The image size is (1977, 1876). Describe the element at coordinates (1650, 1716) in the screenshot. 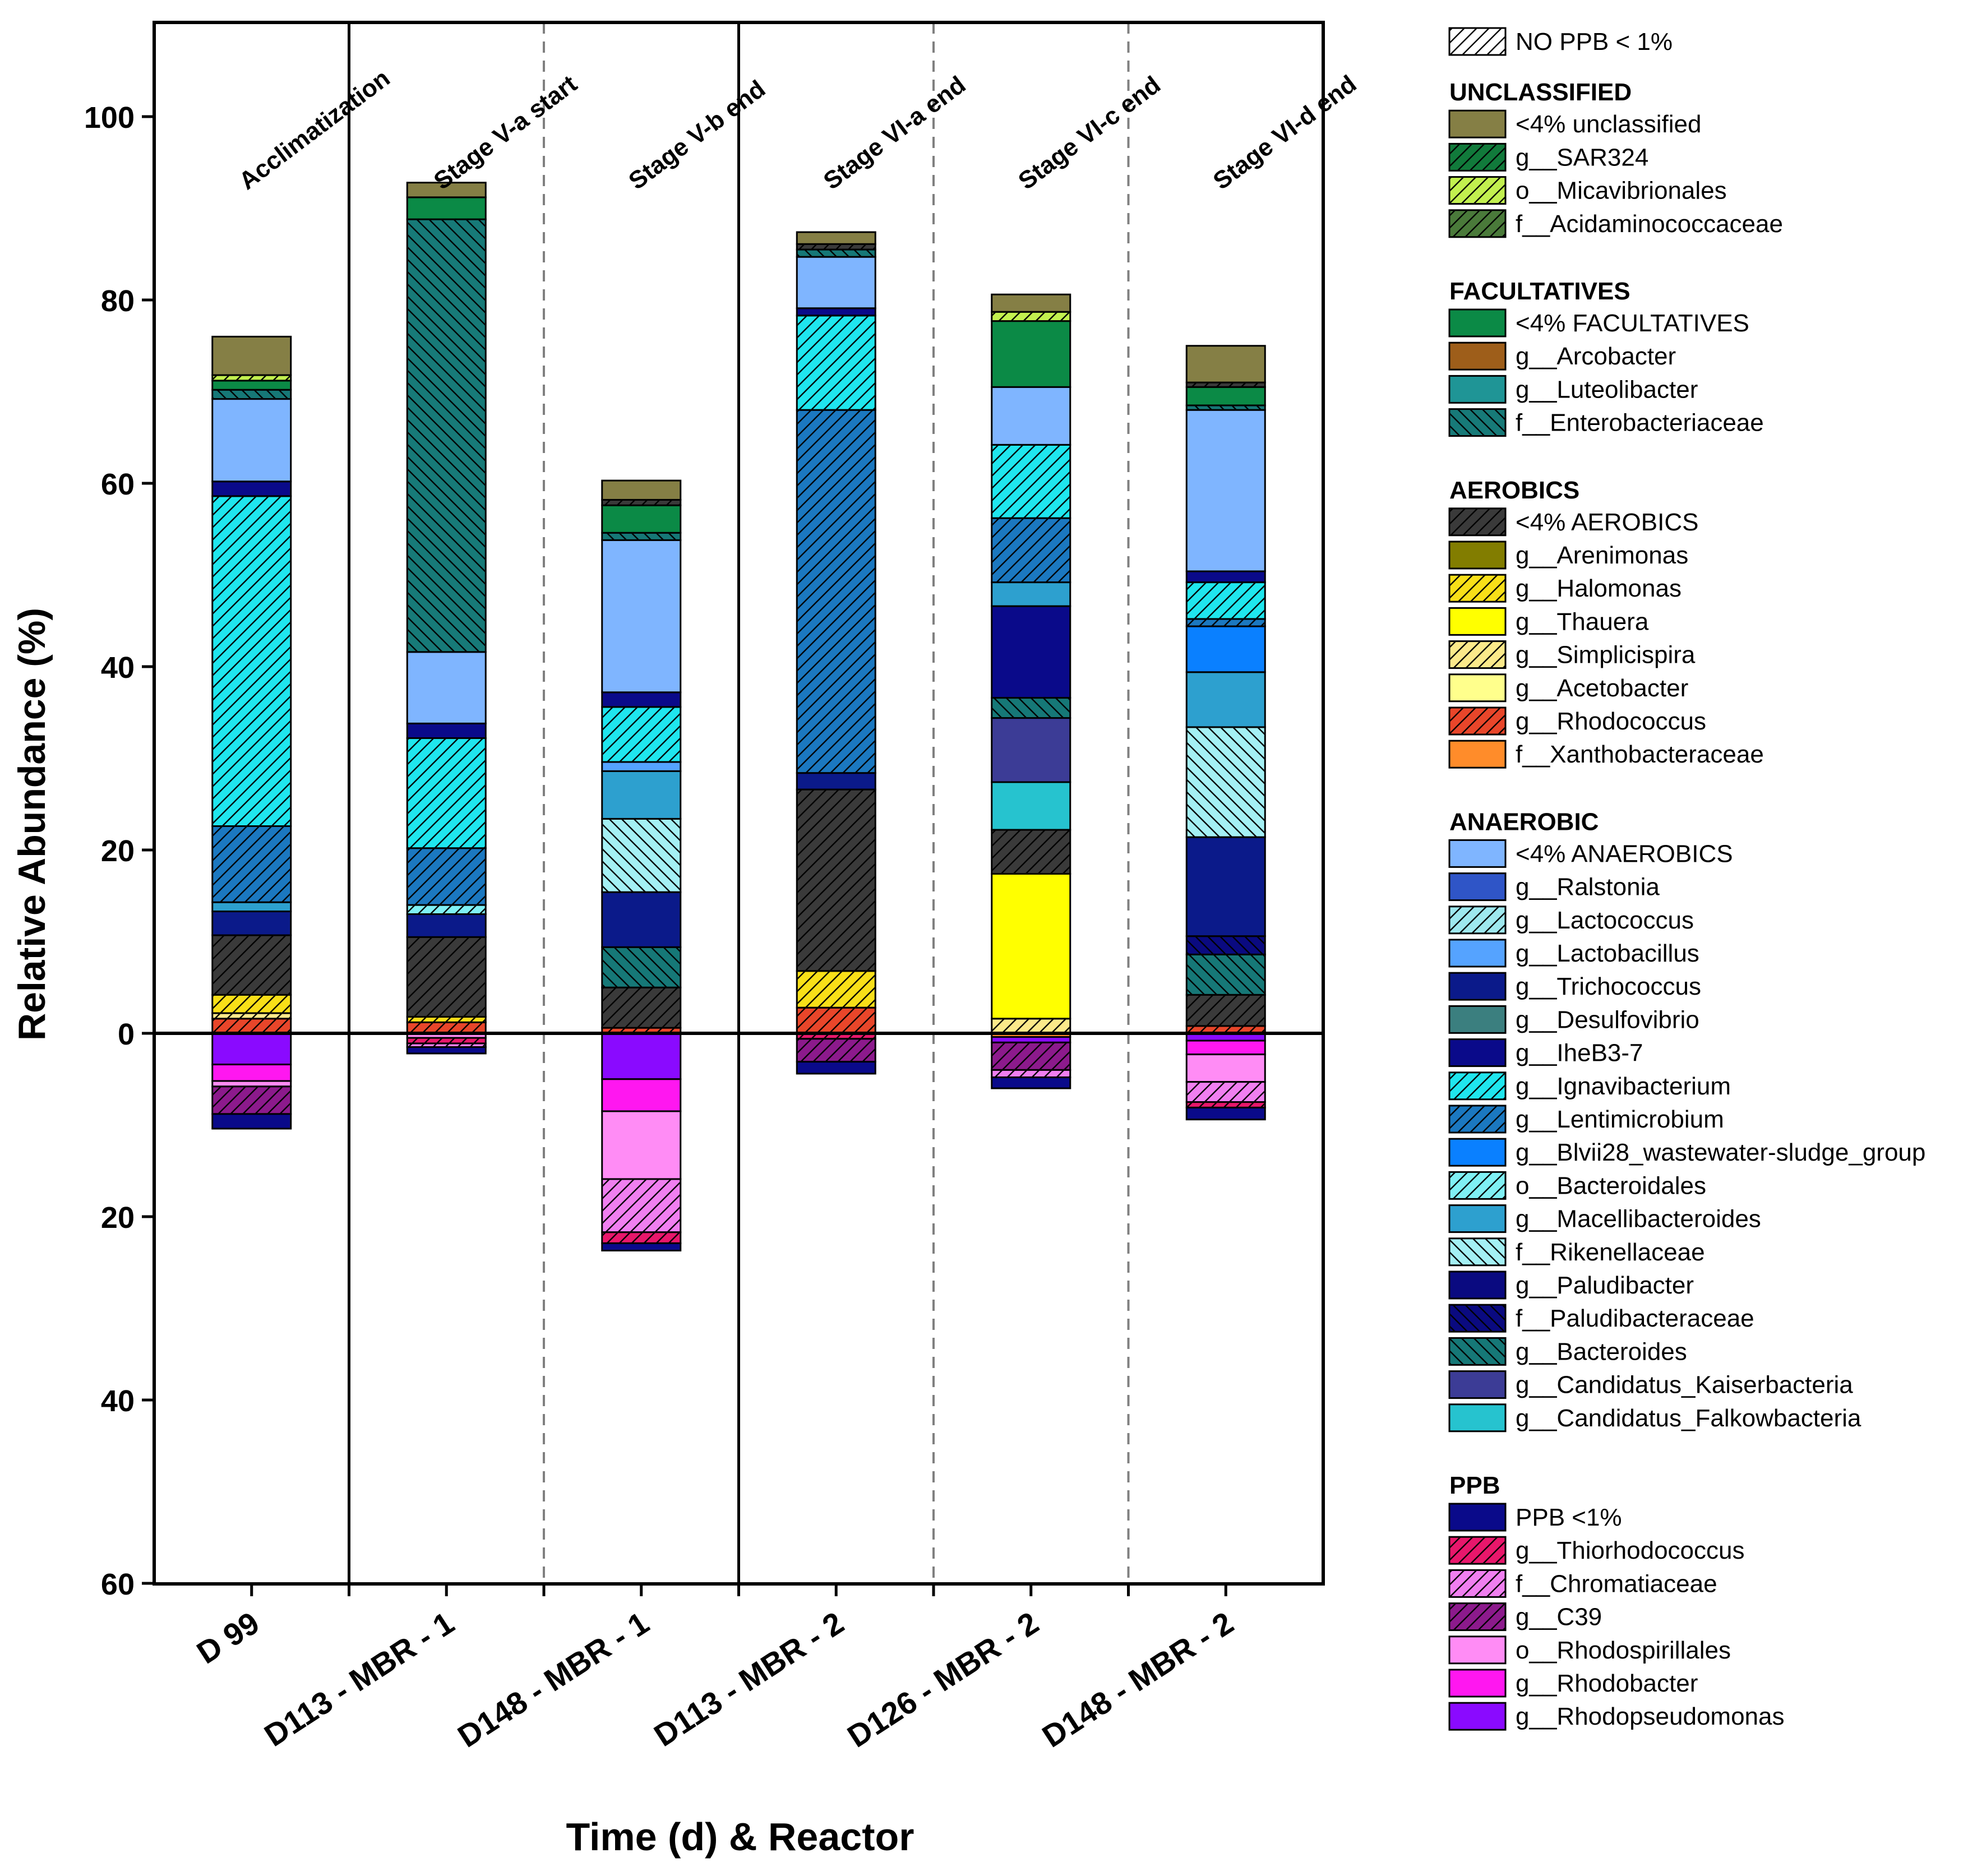

I see `legend-label: g__Rhodopseudomonas` at that location.